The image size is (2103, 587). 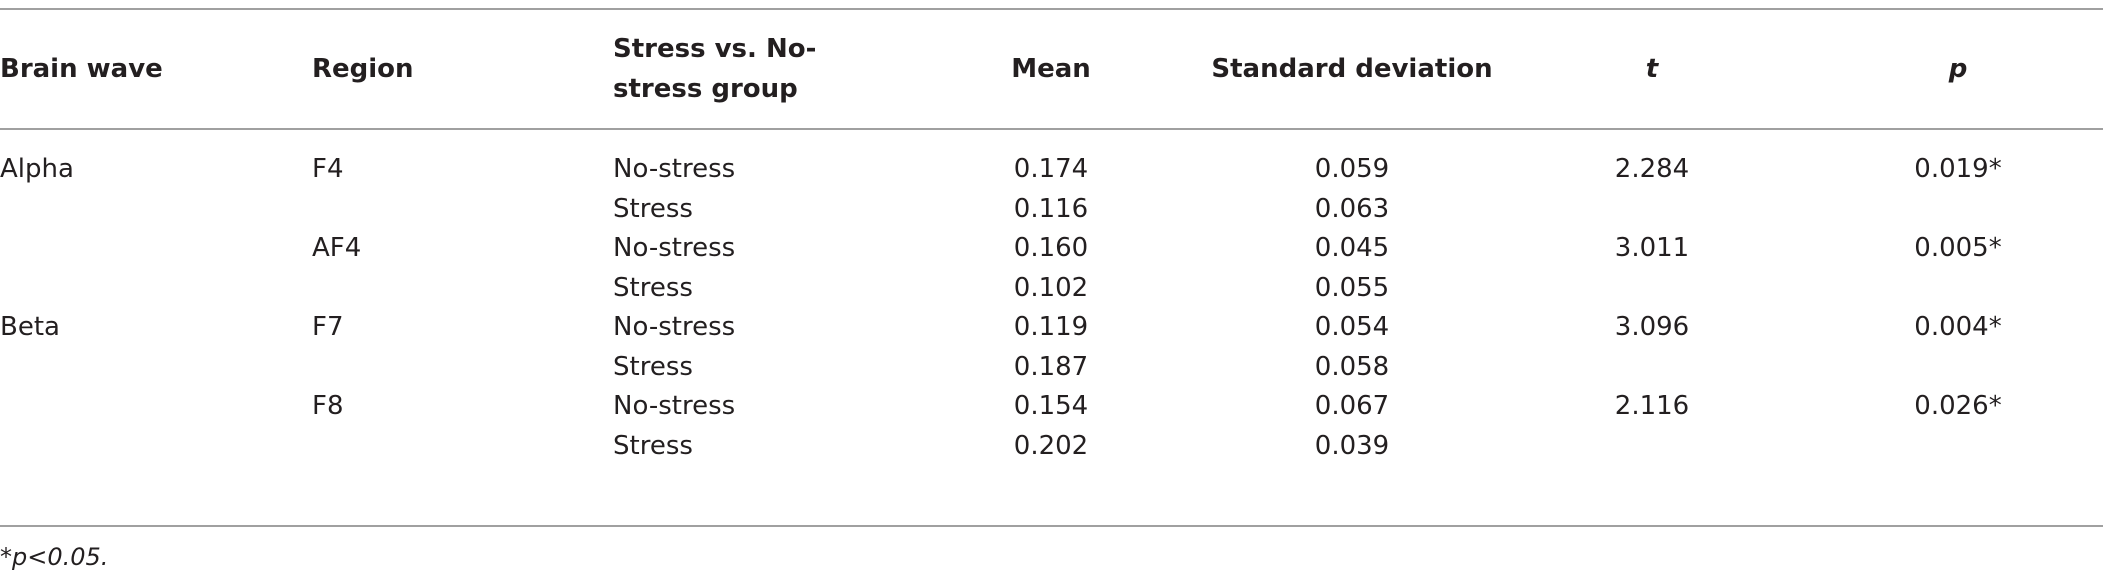 I want to click on region: F8, so click(x=328, y=406).